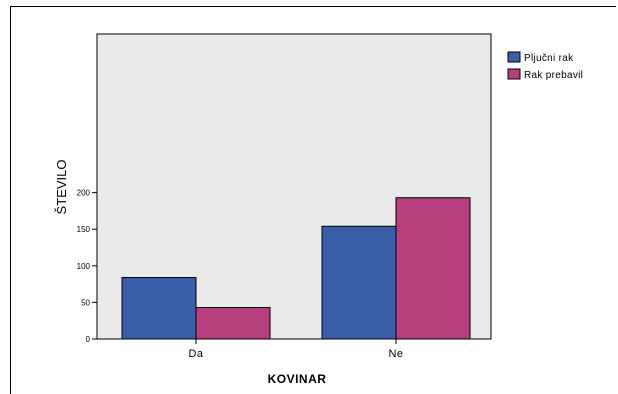 The image size is (618, 394). I want to click on y-tick-label: 150, so click(84, 229).